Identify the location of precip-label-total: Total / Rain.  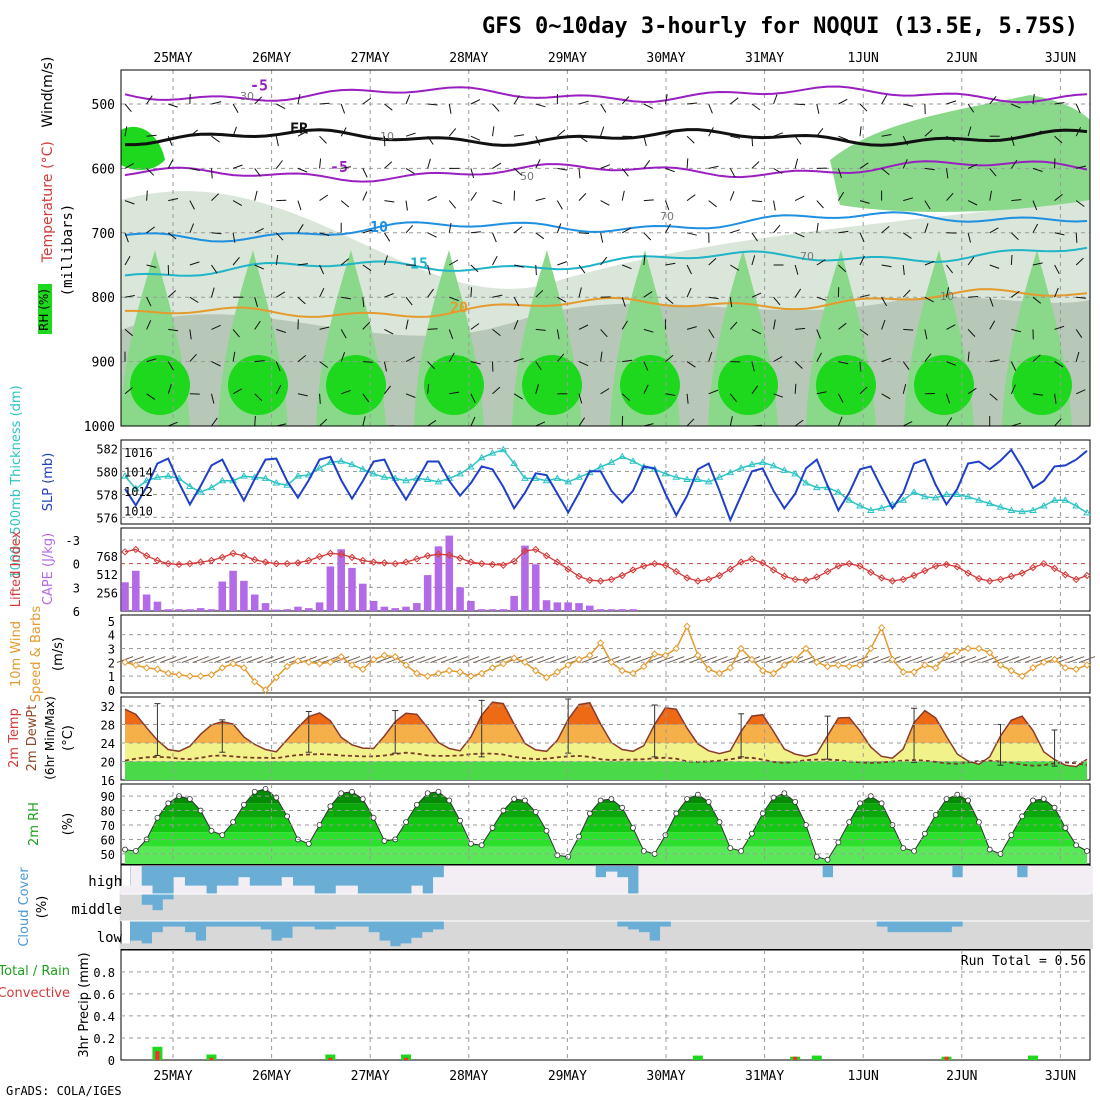
(35, 971).